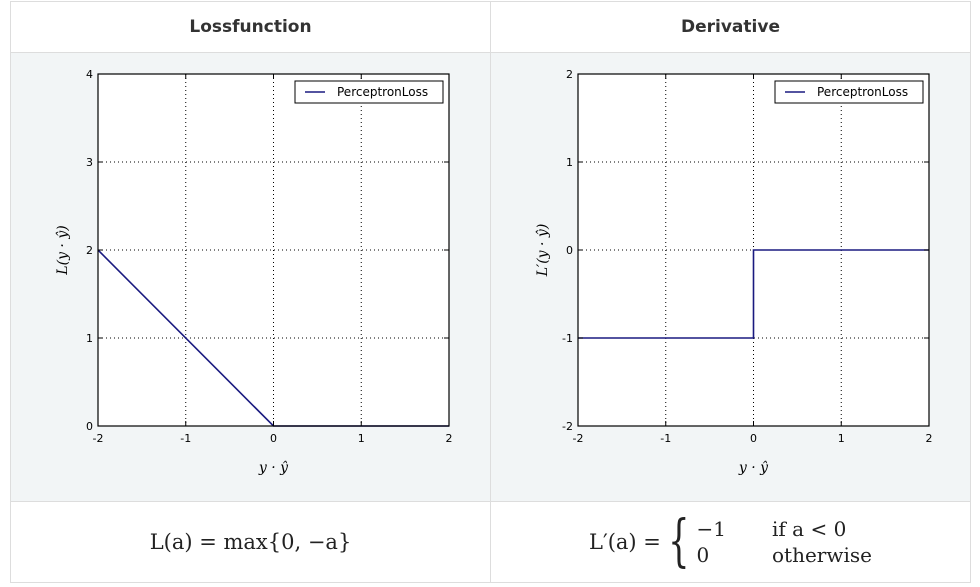  Describe the element at coordinates (625, 542) in the screenshot. I see `formula-derivative-lhs: L′(a) =` at that location.